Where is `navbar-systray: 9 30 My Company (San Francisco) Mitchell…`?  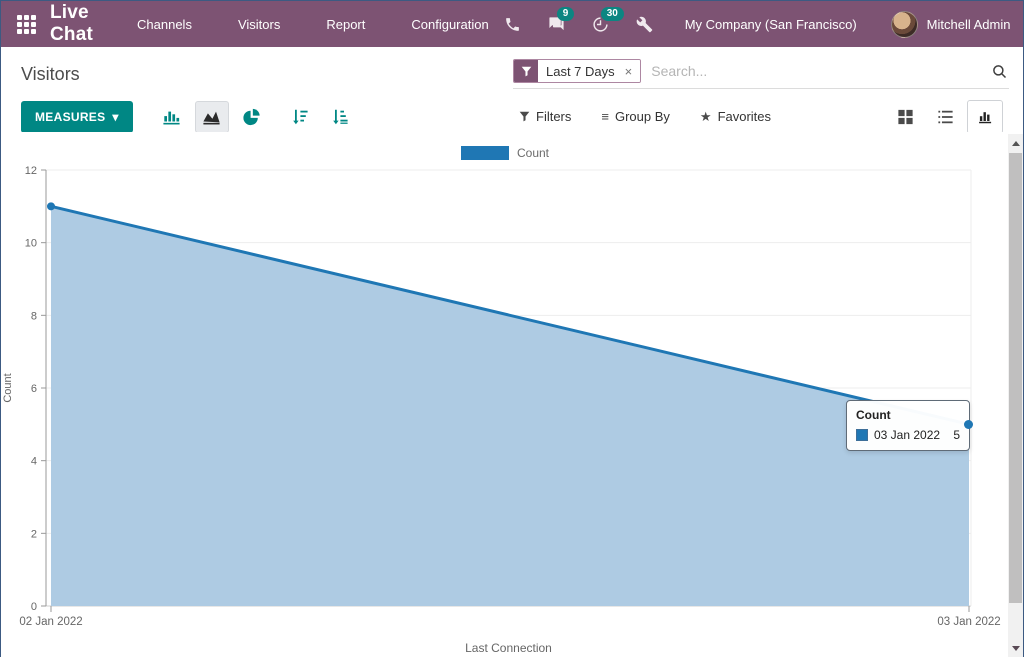 navbar-systray: 9 30 My Company (San Francisco) Mitchell… is located at coordinates (756, 24).